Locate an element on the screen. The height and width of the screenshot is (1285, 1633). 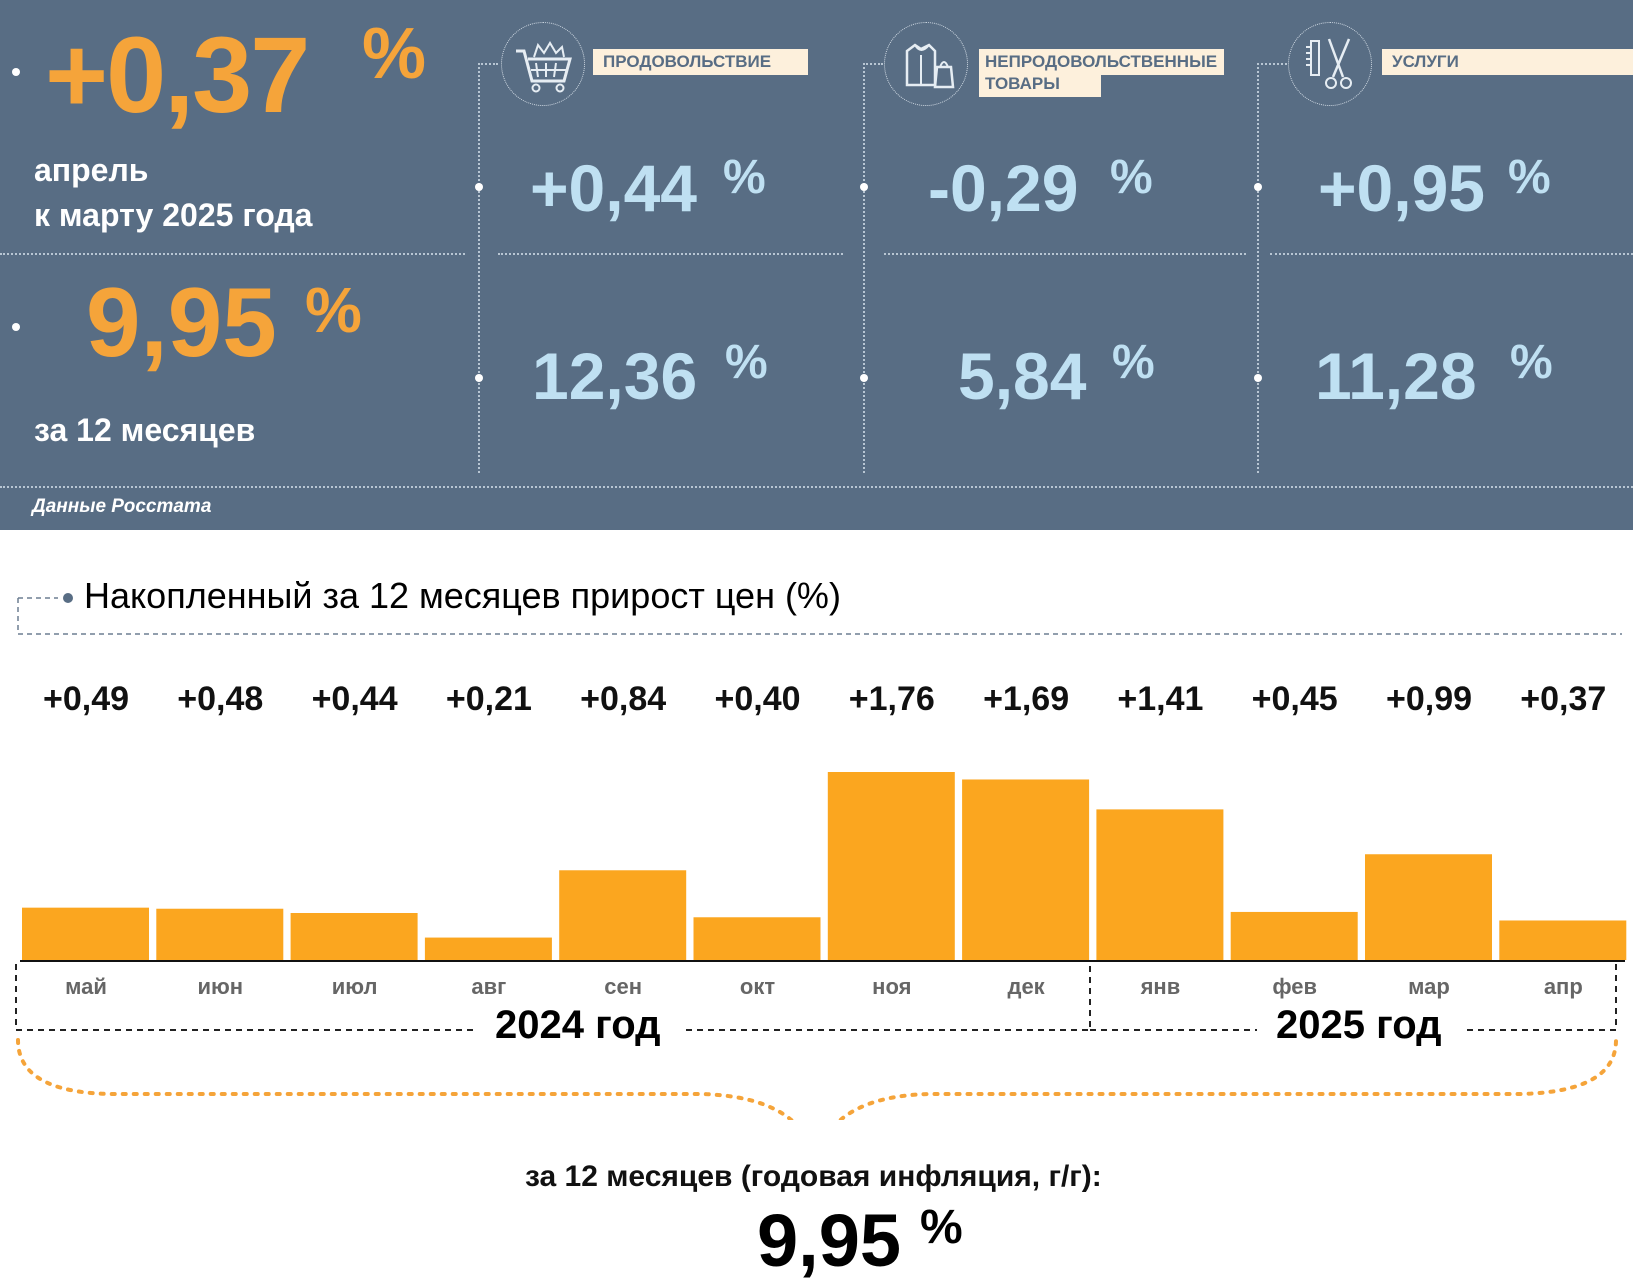
category-label-text: ТОВАРЫ is located at coordinates (1040, 86).